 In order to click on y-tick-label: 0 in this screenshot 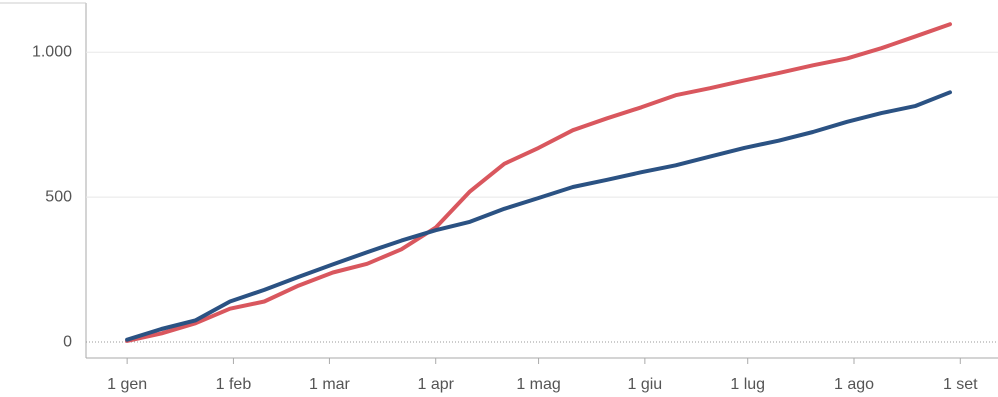, I will do `click(67, 341)`.